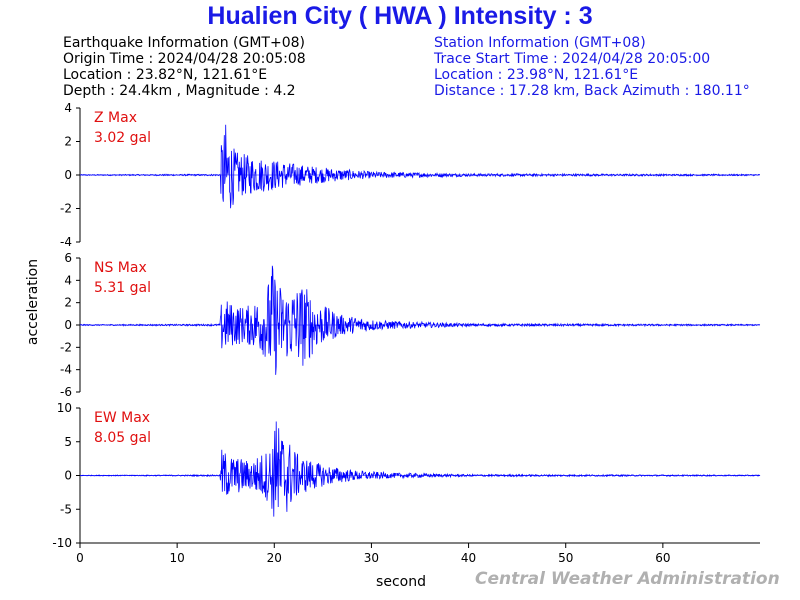  Describe the element at coordinates (401, 582) in the screenshot. I see `x-axis-label: second` at that location.